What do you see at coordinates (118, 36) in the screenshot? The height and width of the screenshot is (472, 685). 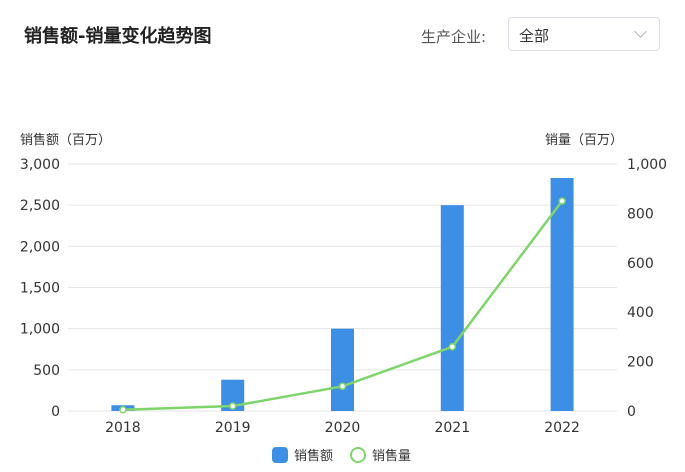 I see `chart-title: 销售额-销量变化趋势图` at bounding box center [118, 36].